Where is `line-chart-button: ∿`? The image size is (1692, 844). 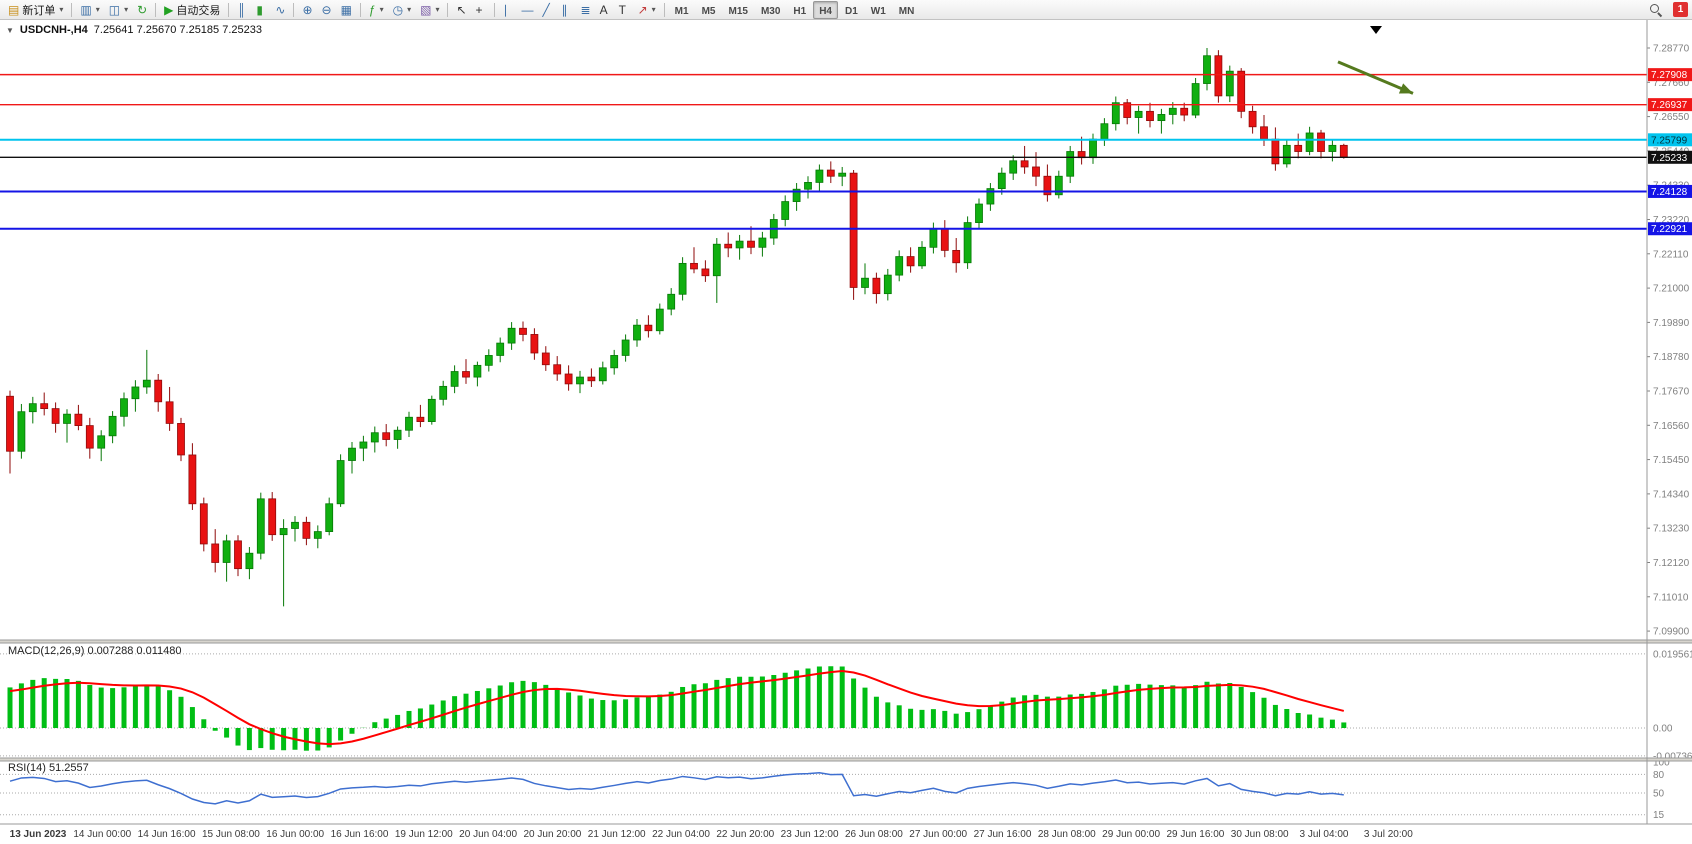
line-chart-button: ∿ is located at coordinates (280, 10).